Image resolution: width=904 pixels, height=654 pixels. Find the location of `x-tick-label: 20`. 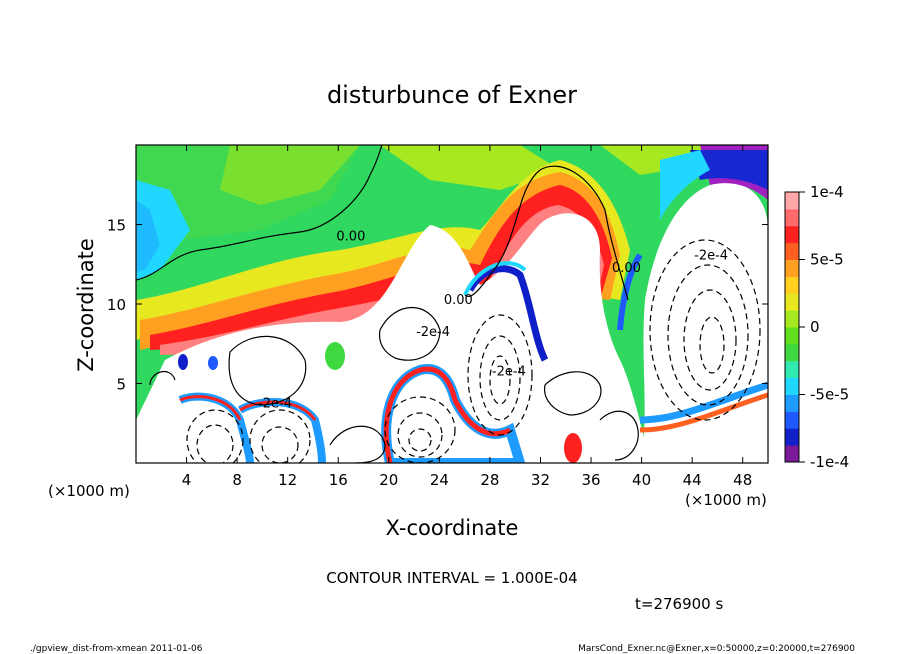

x-tick-label: 20 is located at coordinates (388, 480).